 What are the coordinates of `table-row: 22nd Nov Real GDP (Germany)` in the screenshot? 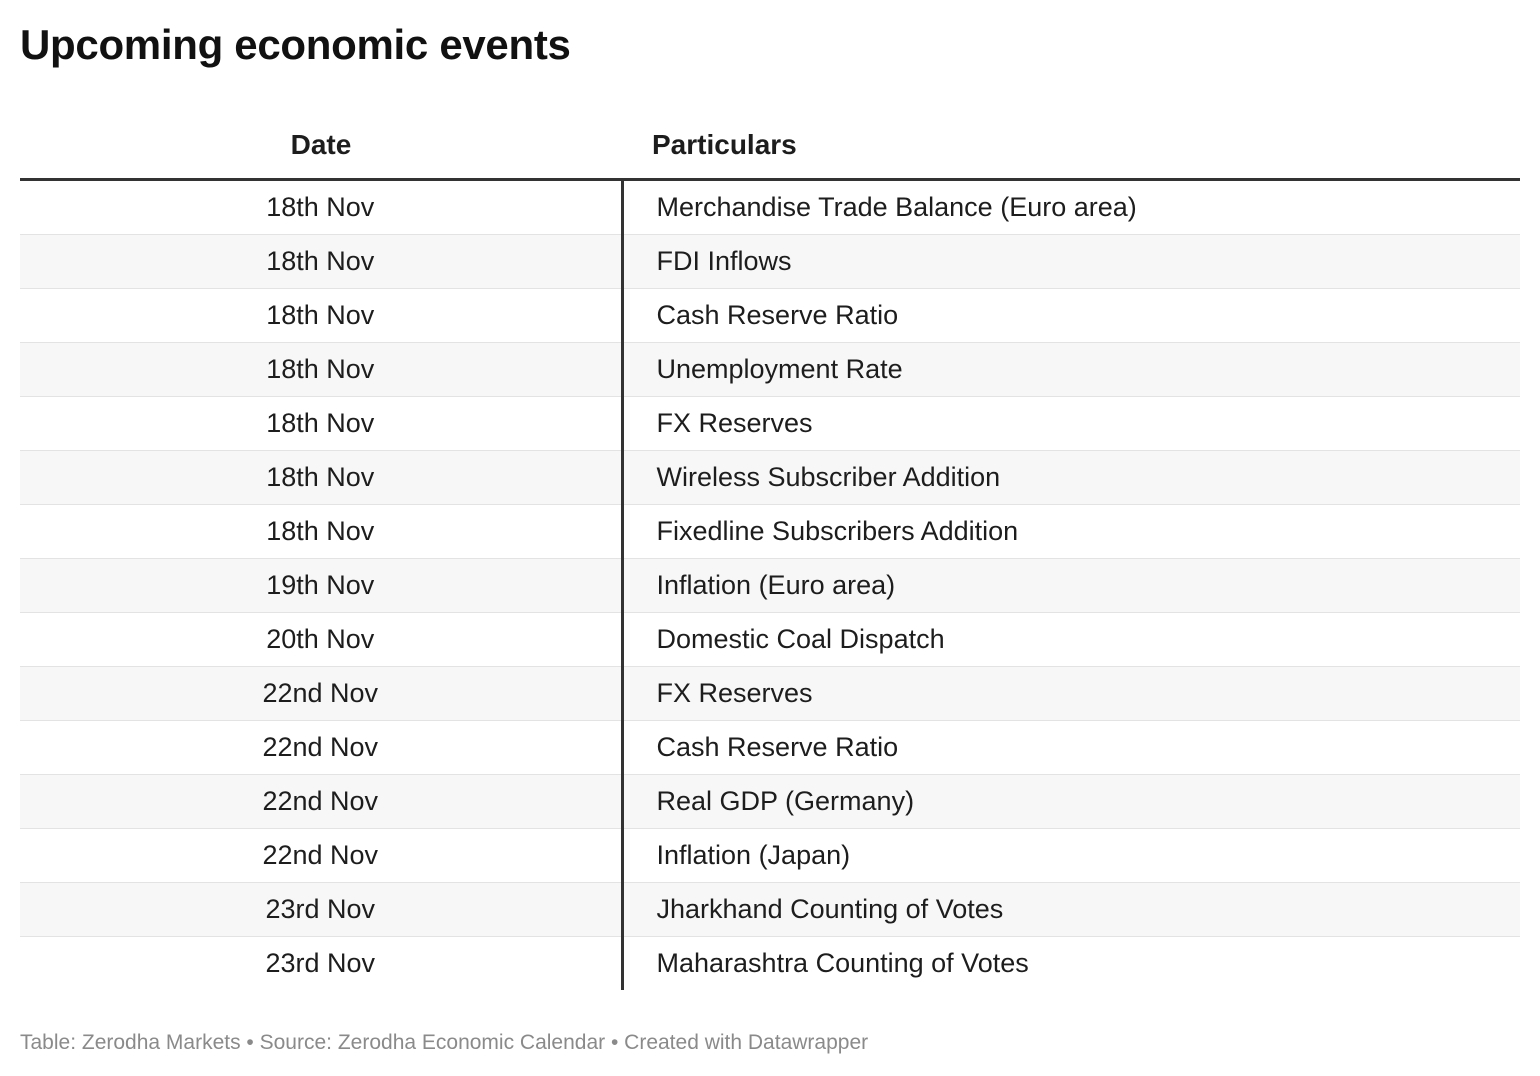 It's located at (770, 801).